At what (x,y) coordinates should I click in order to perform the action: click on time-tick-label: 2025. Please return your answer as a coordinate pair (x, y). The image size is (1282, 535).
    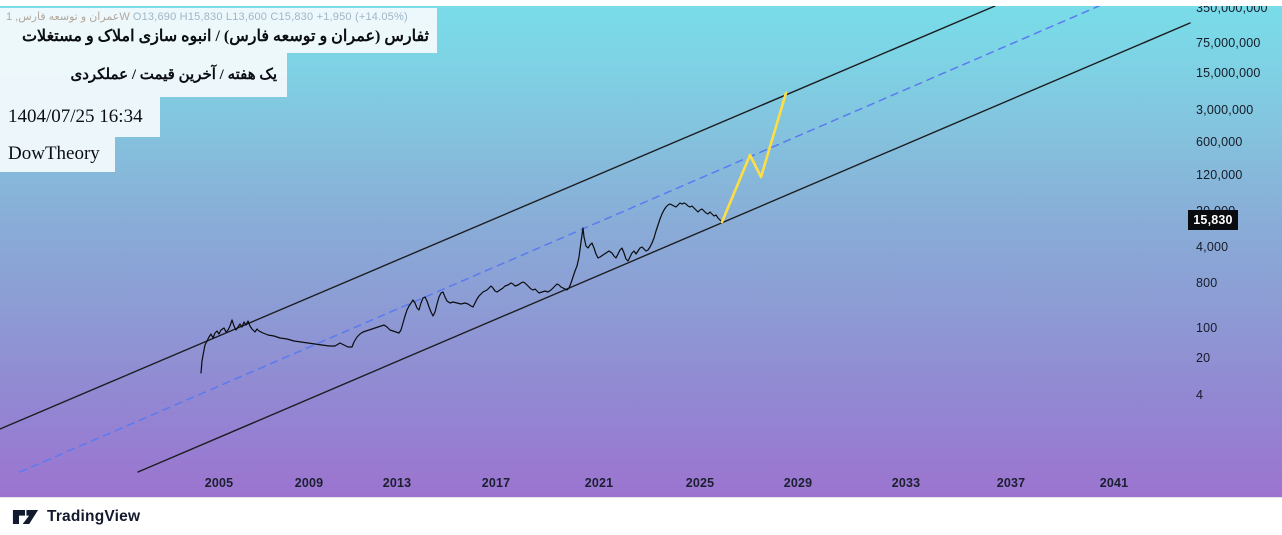
    Looking at the image, I should click on (700, 483).